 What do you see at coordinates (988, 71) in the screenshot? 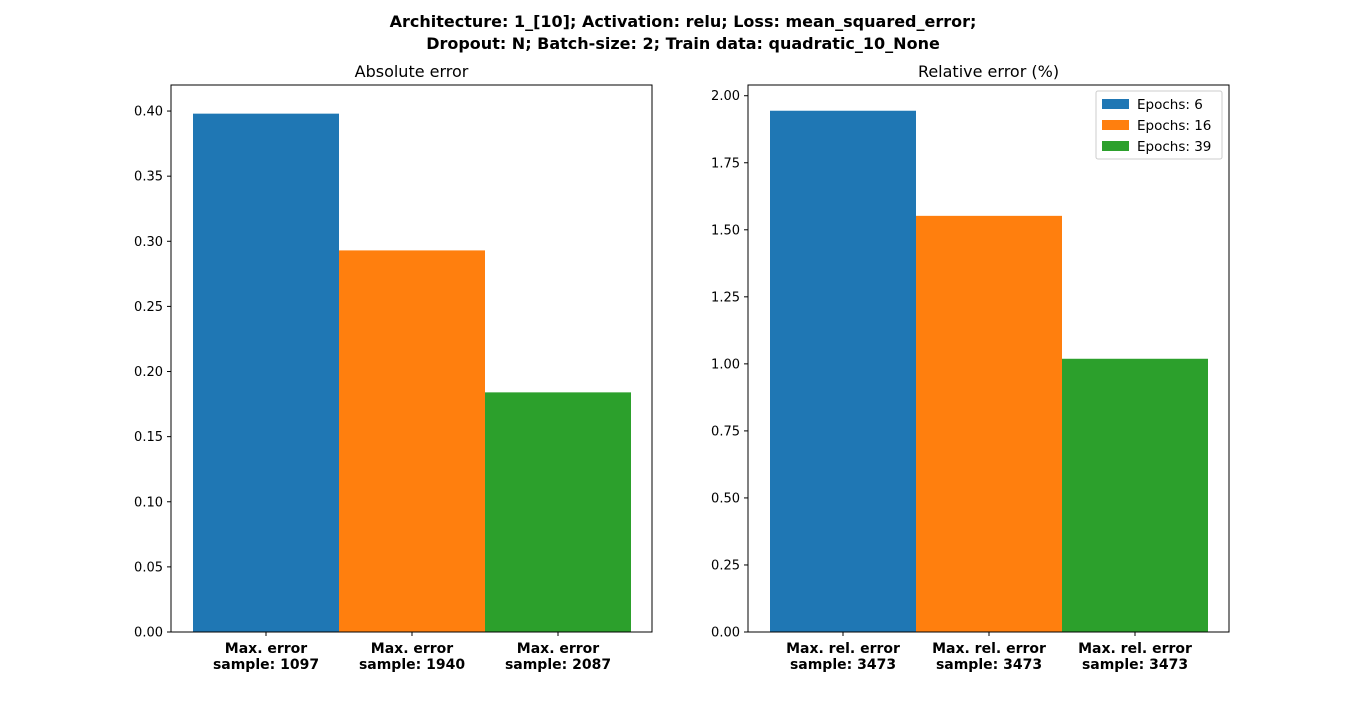
I see `relative-error-title: Relative error (%)` at bounding box center [988, 71].